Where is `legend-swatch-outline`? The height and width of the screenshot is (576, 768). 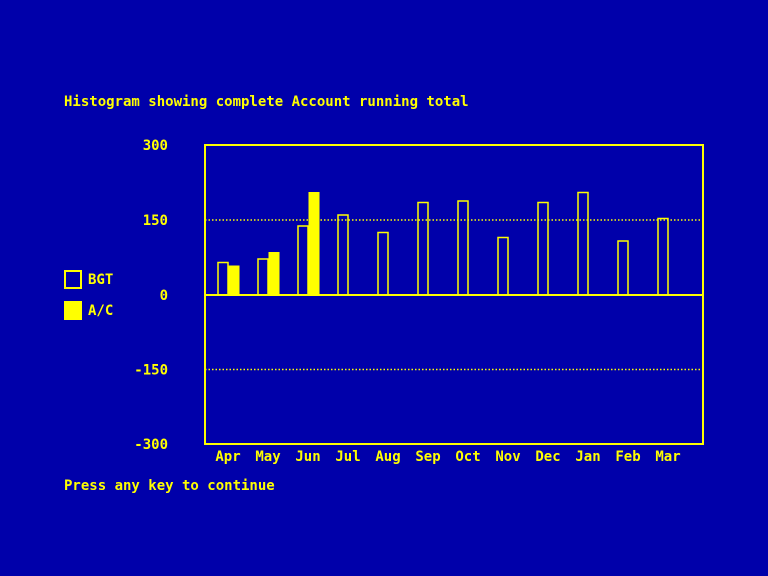 legend-swatch-outline is located at coordinates (73, 279).